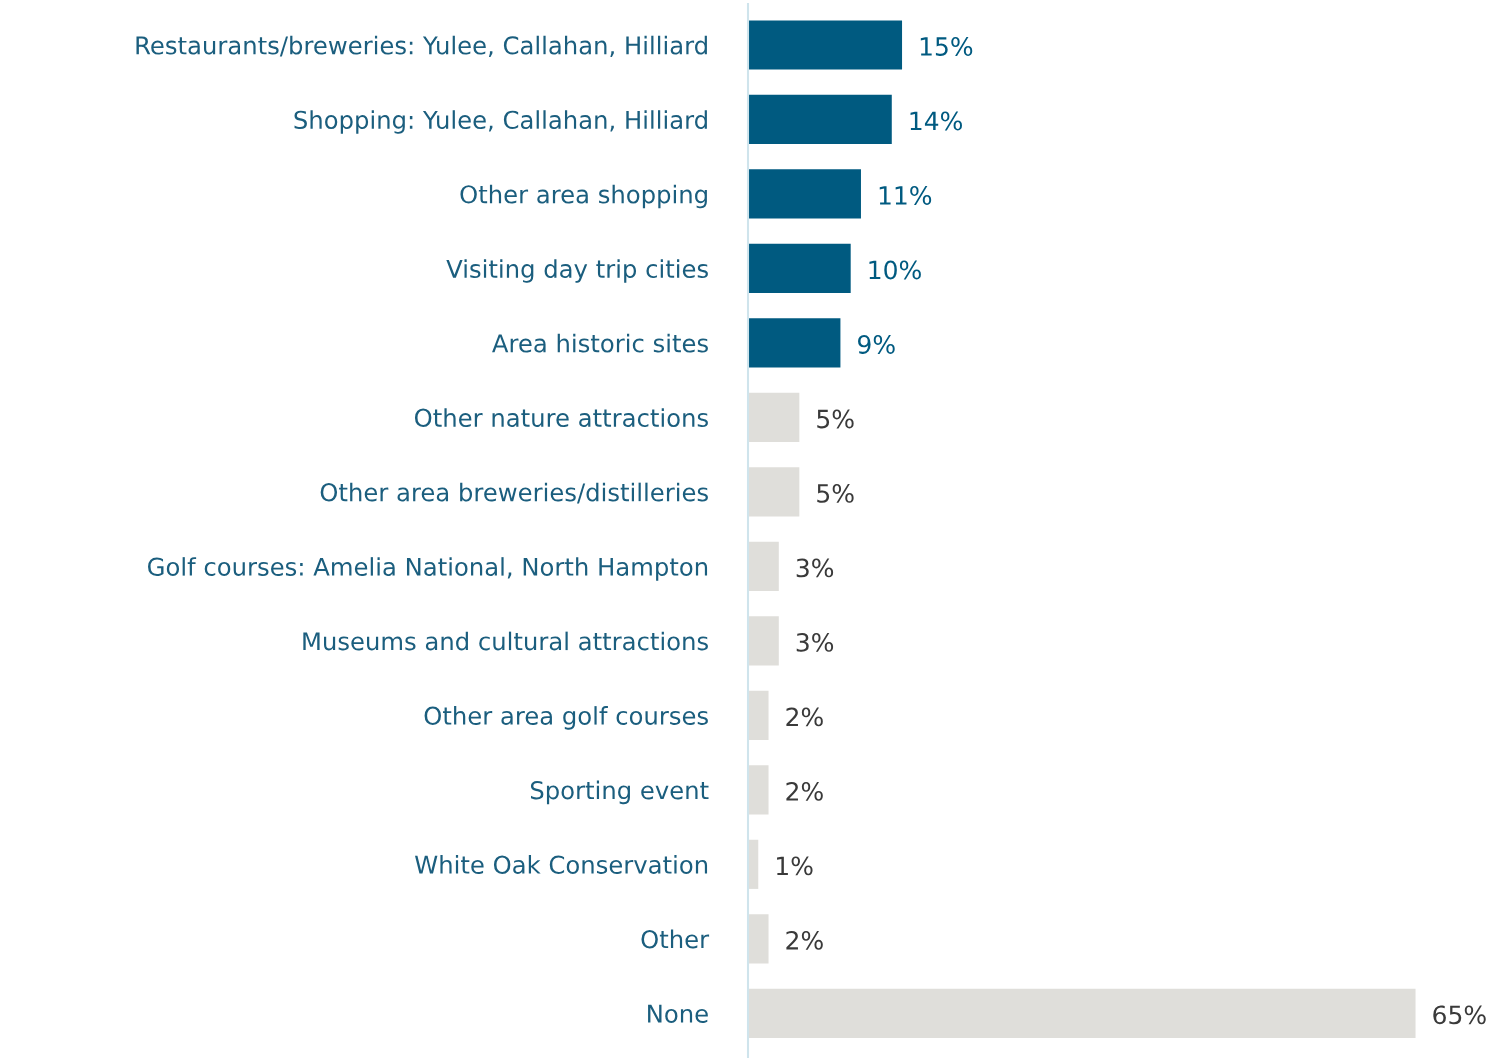  I want to click on y-tick-label: Other area shopping, so click(583, 196).